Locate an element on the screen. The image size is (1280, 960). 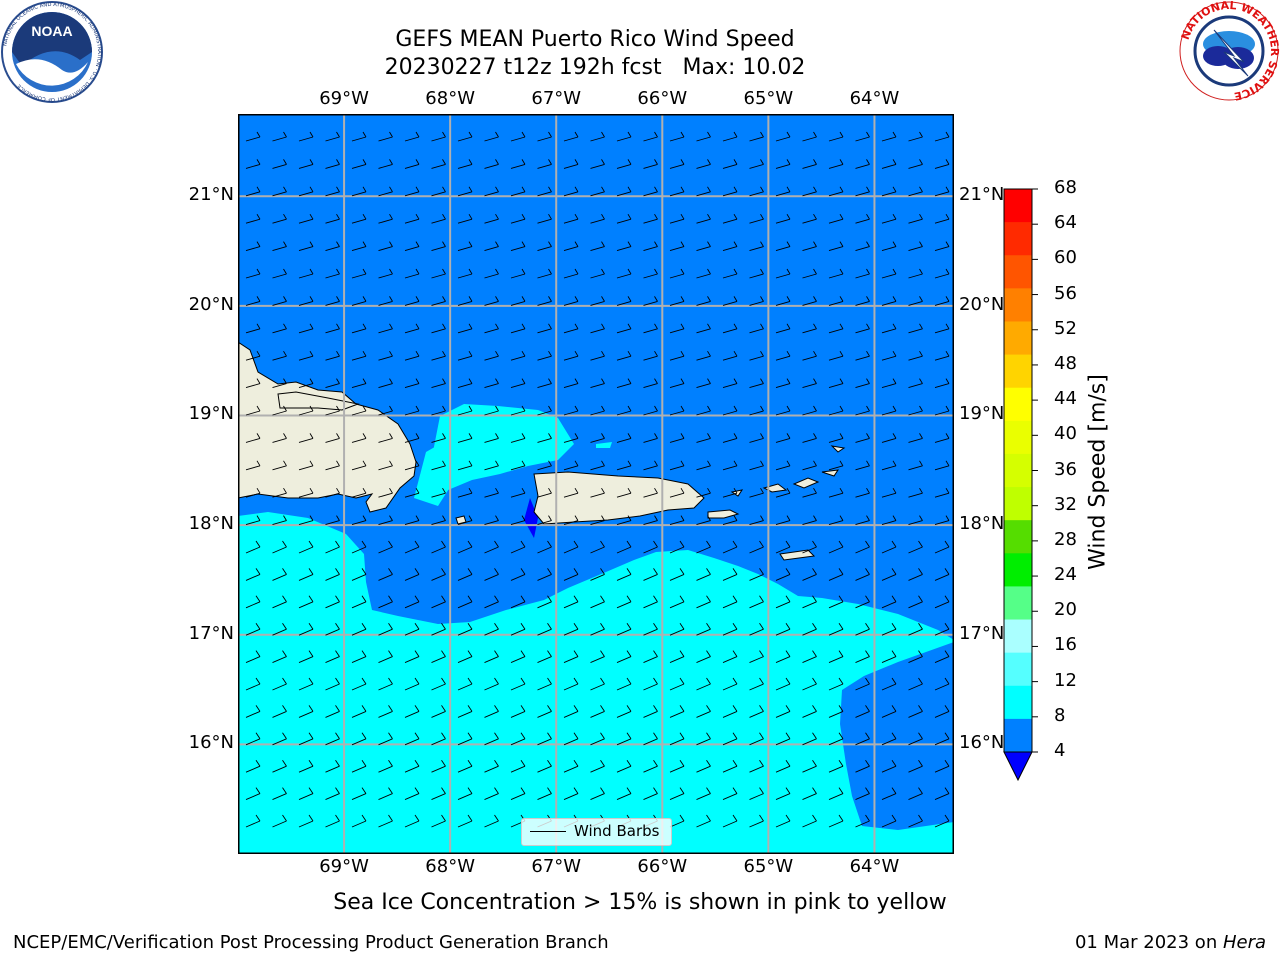
footer-date-text: 01 Mar 2023 on is located at coordinates (1148, 942).